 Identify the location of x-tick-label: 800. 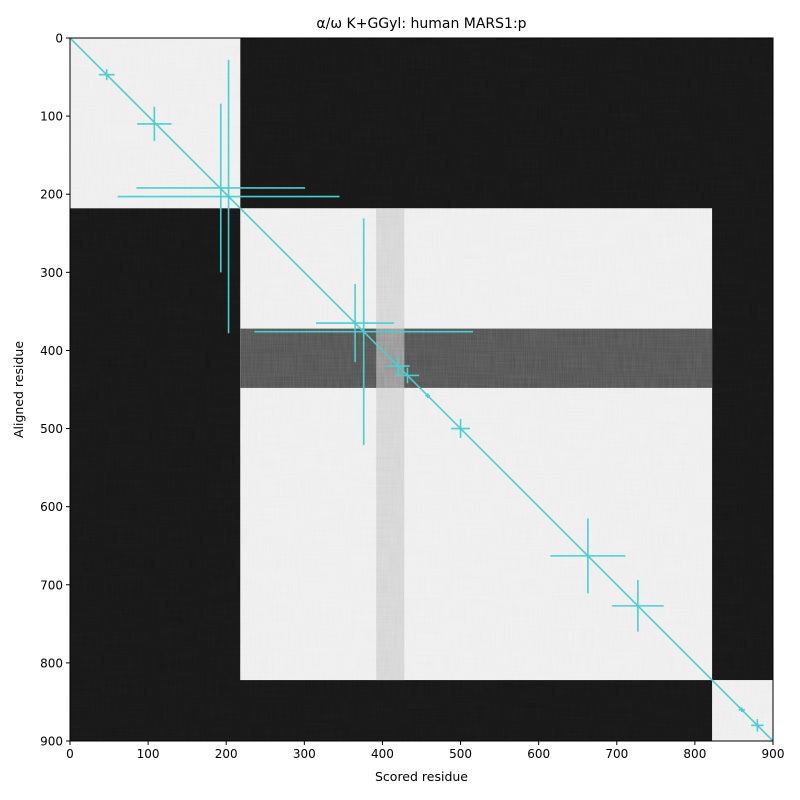
(694, 754).